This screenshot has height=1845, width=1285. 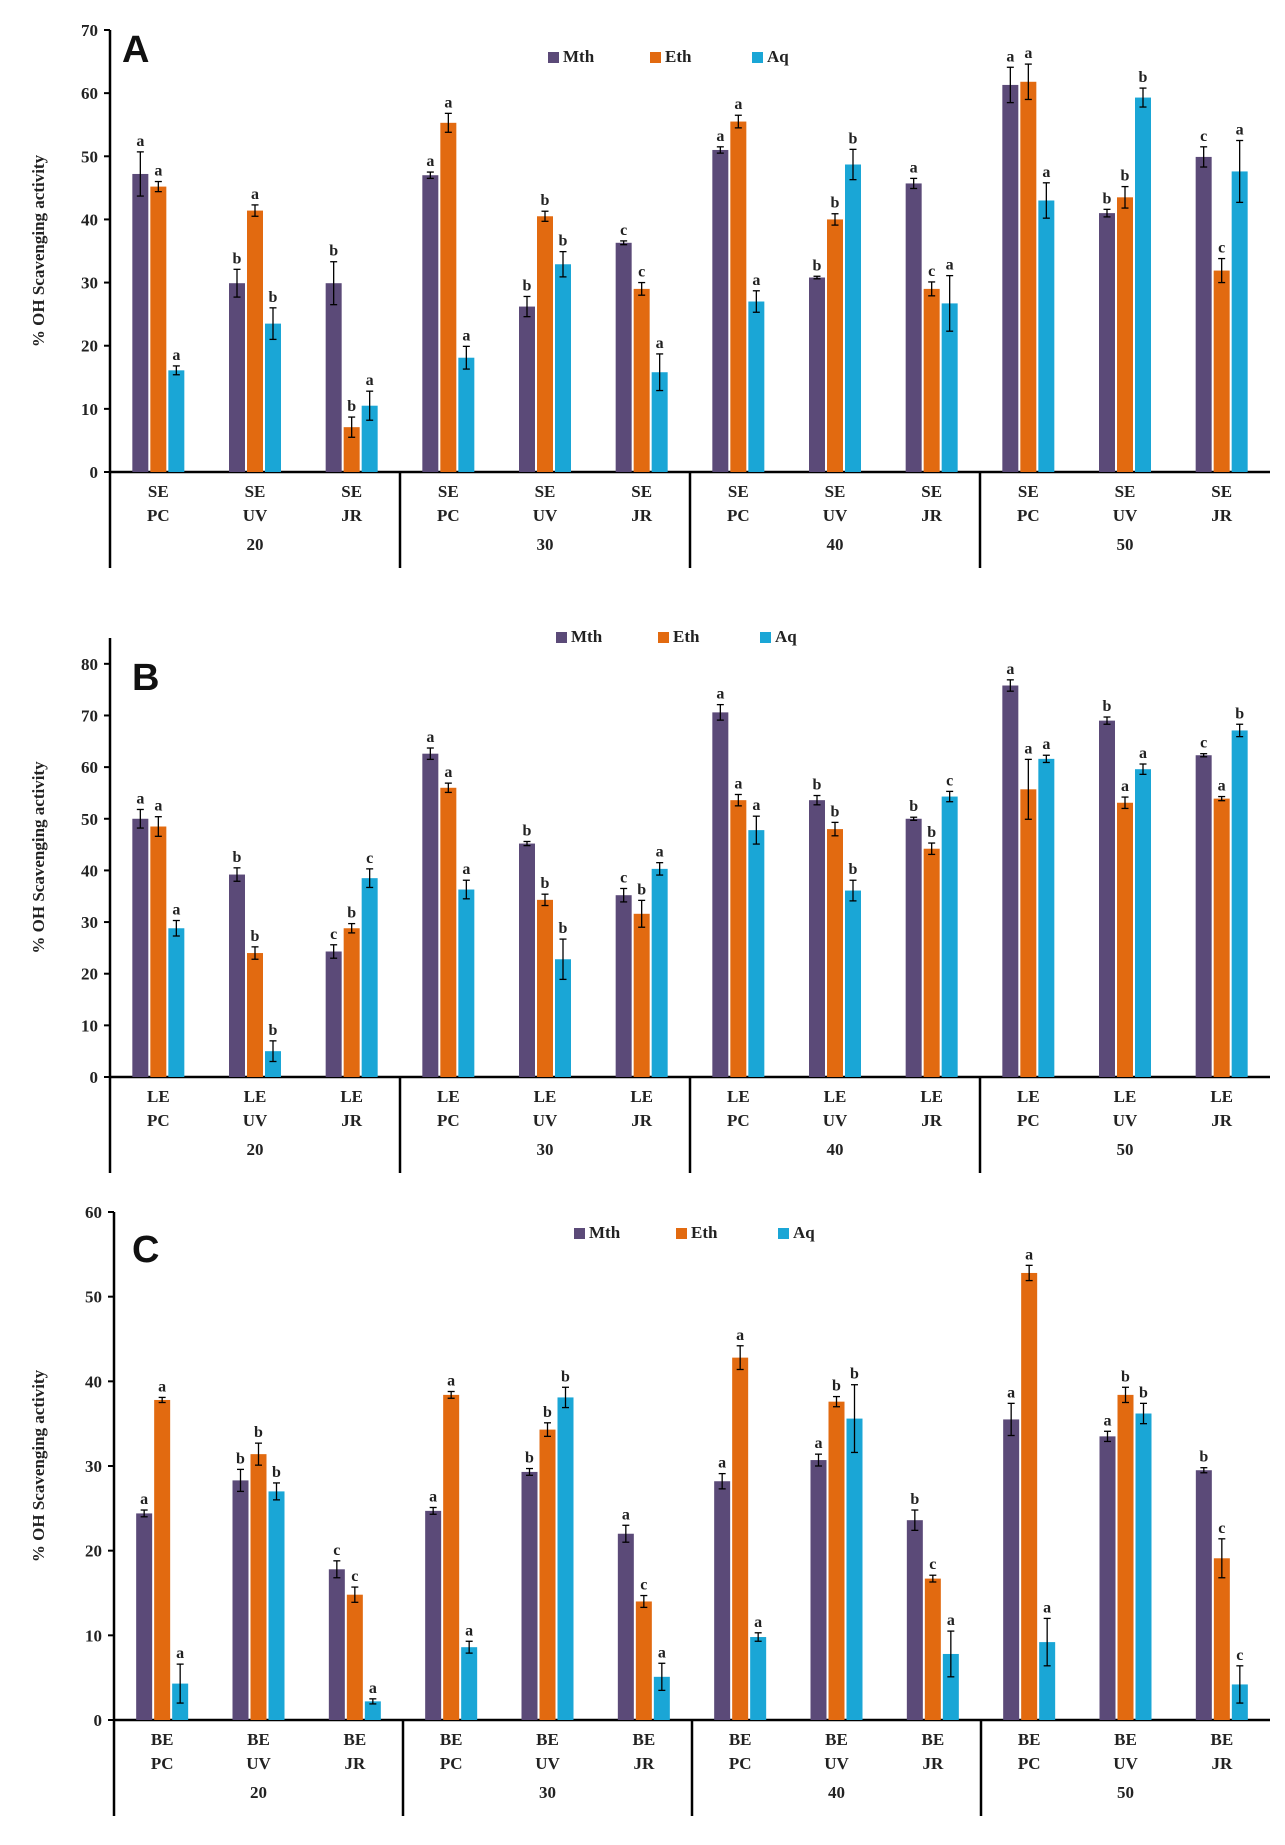 What do you see at coordinates (38, 857) in the screenshot?
I see `y-axis-label: % OH Scavenging activity` at bounding box center [38, 857].